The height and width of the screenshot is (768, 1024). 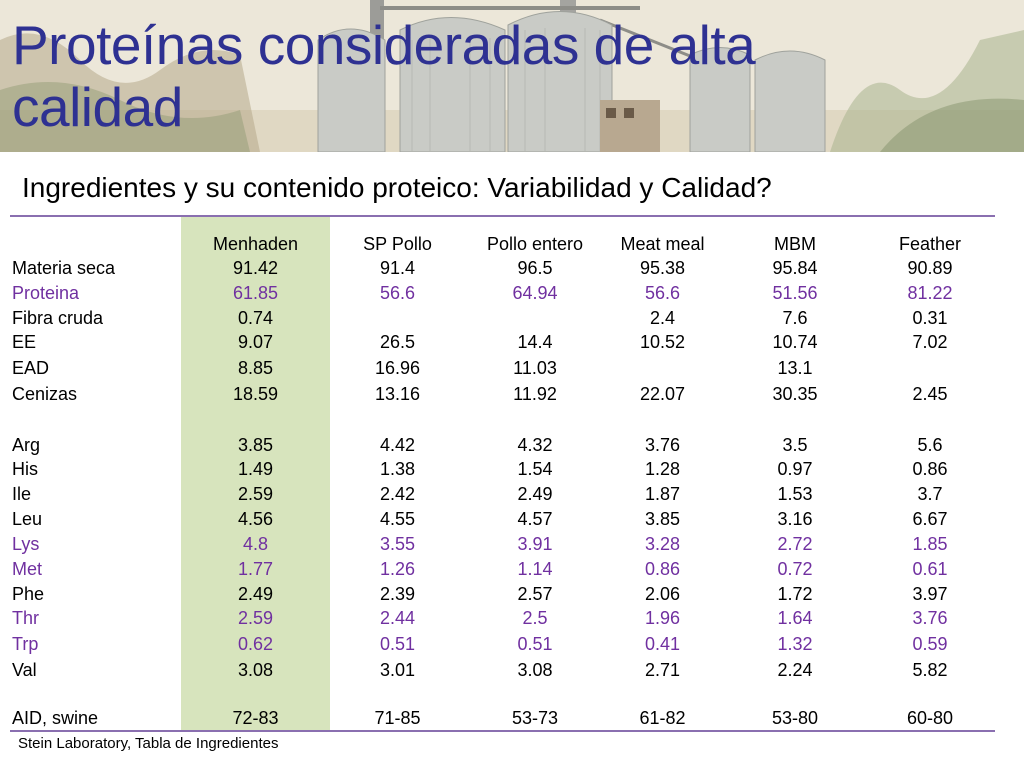 What do you see at coordinates (512, 644) in the screenshot?
I see `table-row: Trp 0.62 0.51 0.51 0.41 1.32 0.59` at bounding box center [512, 644].